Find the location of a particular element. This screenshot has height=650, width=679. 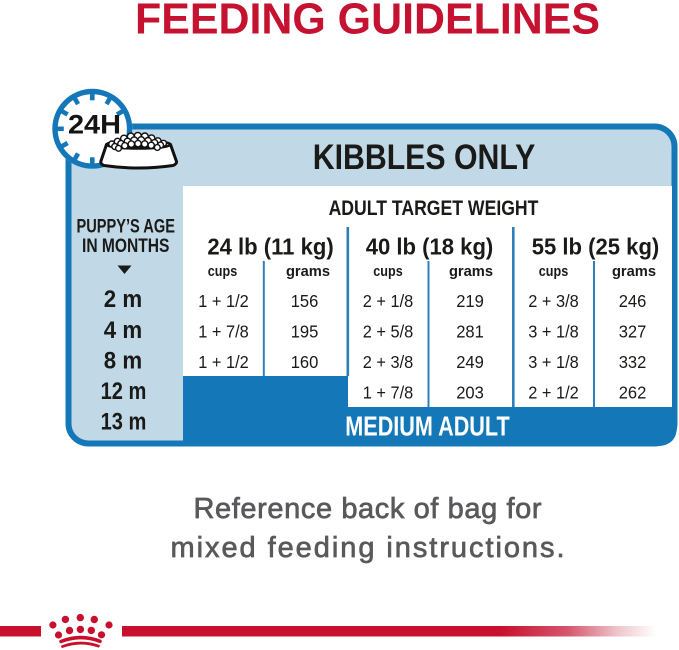

svg-text: 281 is located at coordinates (470, 331).